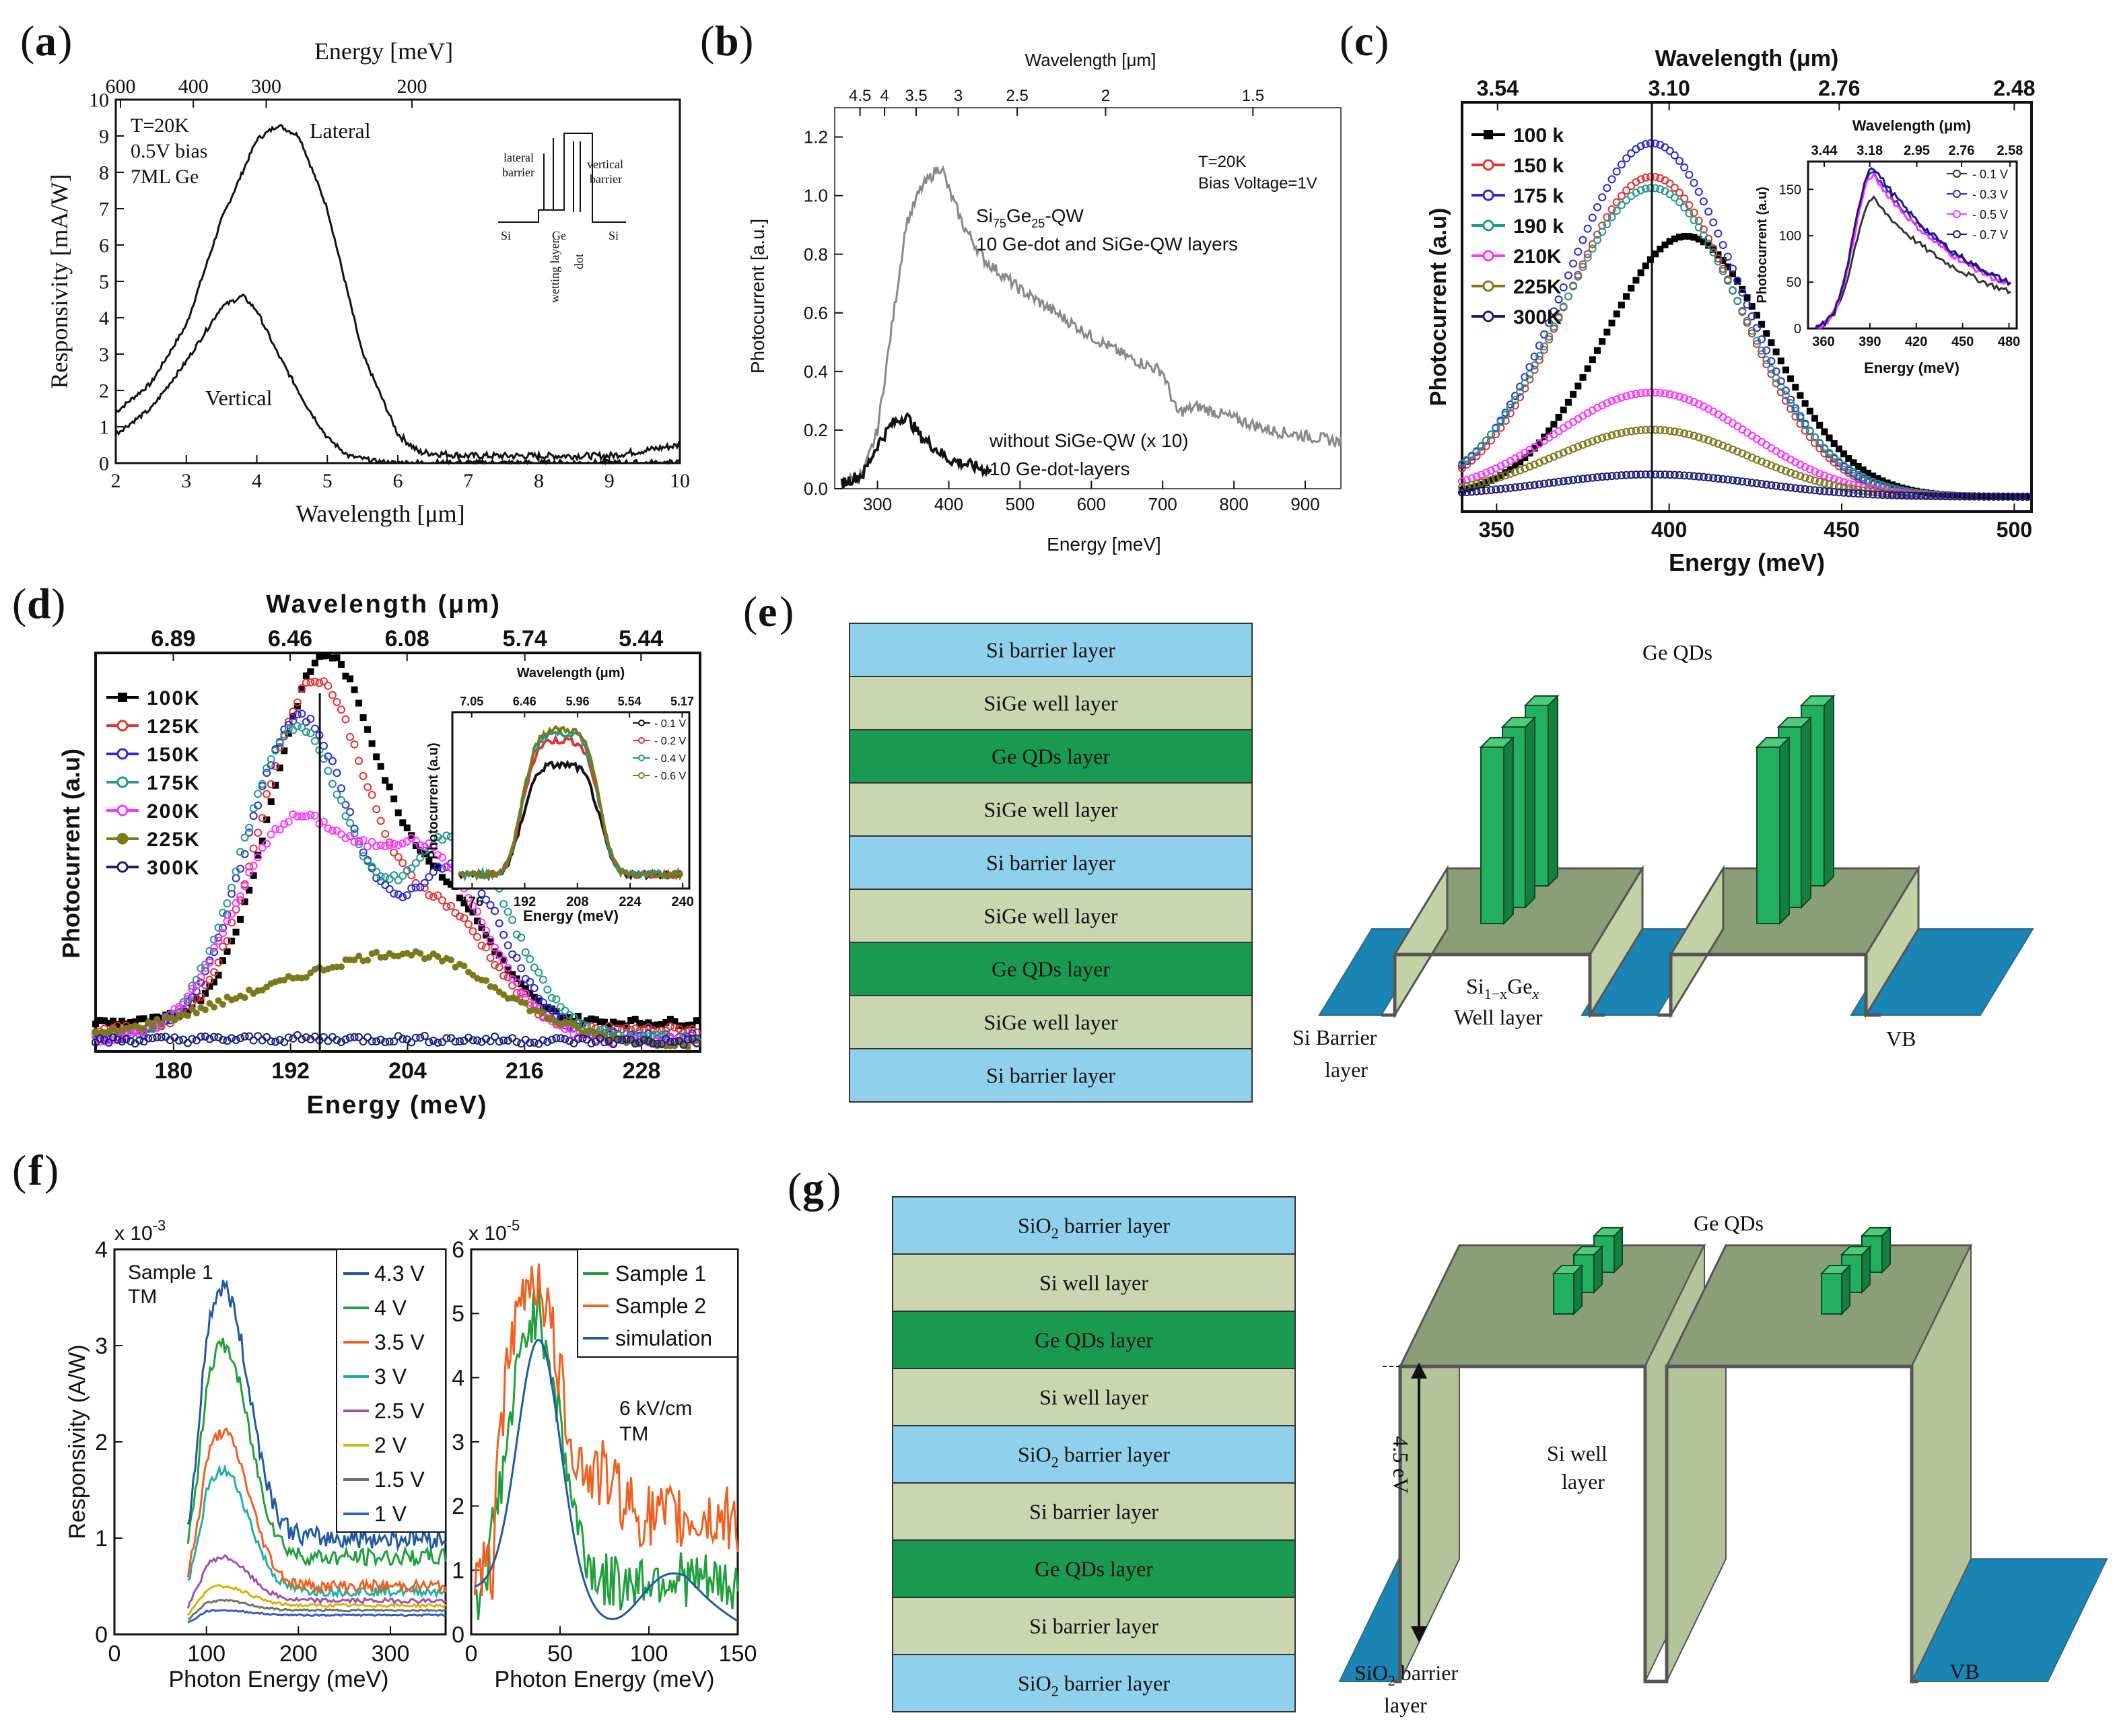 The image size is (2115, 1736). I want to click on layer-label: Ge QDs layer, so click(1051, 969).